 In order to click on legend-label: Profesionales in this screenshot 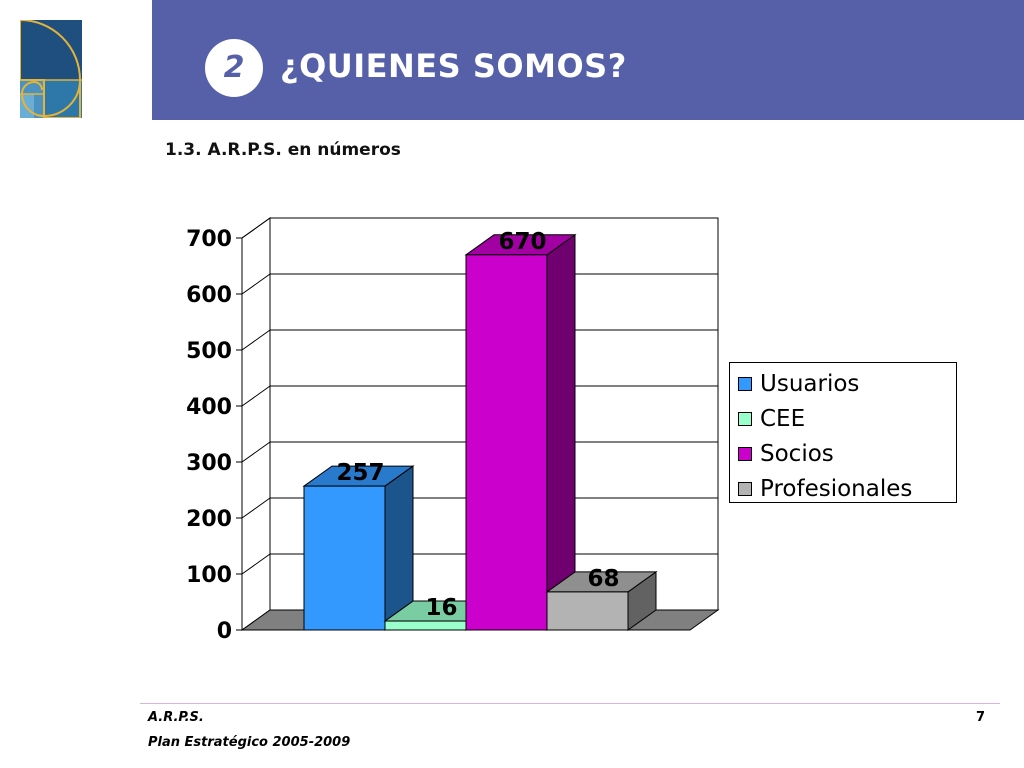, I will do `click(836, 489)`.